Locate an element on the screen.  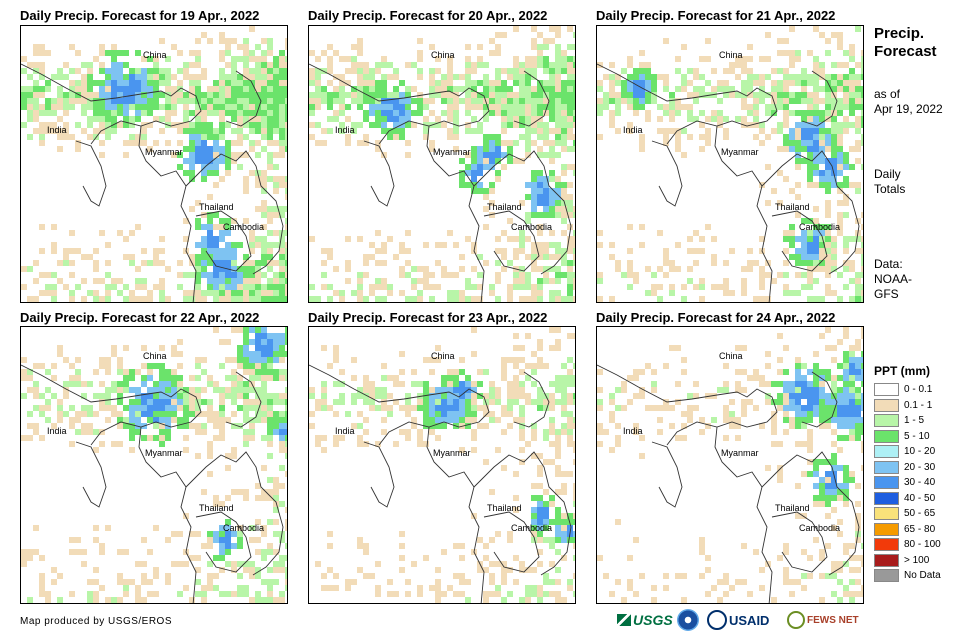
legend-item: 50 - 65 is located at coordinates (919, 514).